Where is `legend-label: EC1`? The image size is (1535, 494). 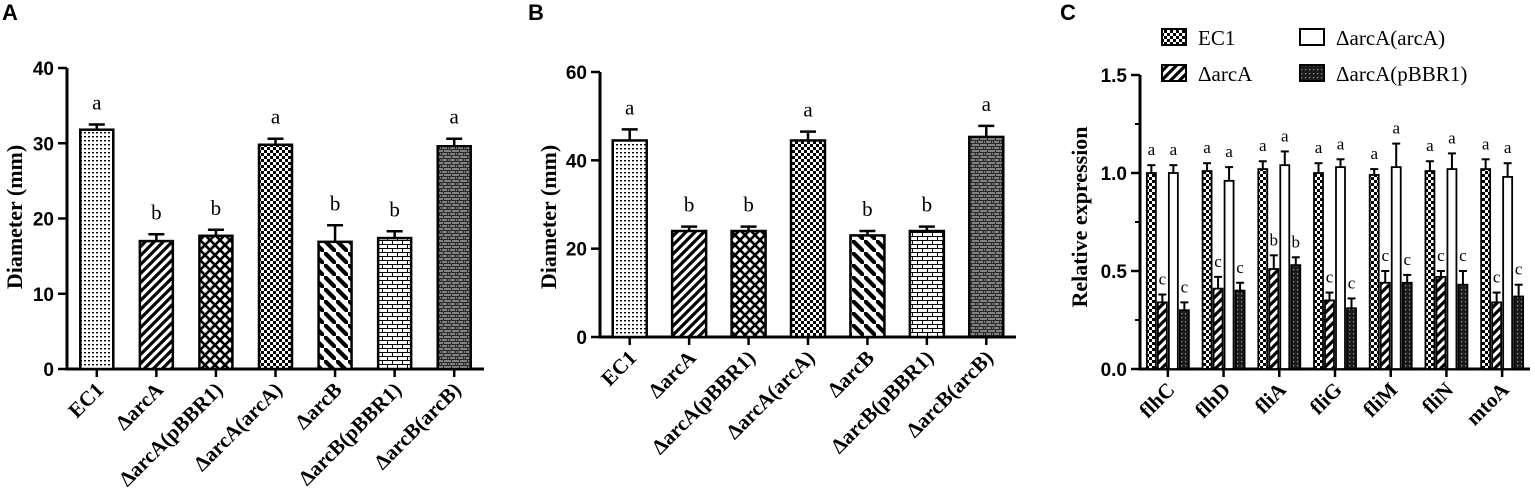
legend-label: EC1 is located at coordinates (1216, 38).